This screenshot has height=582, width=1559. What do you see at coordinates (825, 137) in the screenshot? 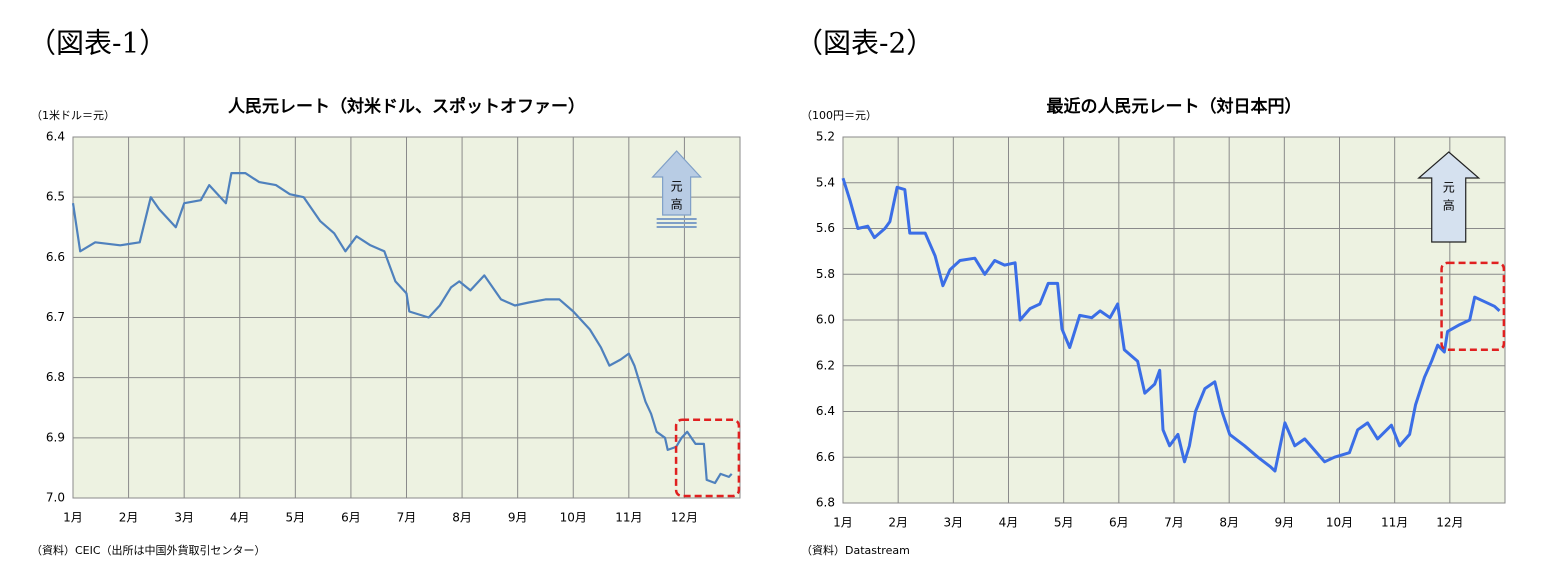
I see `y-tick-label: 5.2` at bounding box center [825, 137].